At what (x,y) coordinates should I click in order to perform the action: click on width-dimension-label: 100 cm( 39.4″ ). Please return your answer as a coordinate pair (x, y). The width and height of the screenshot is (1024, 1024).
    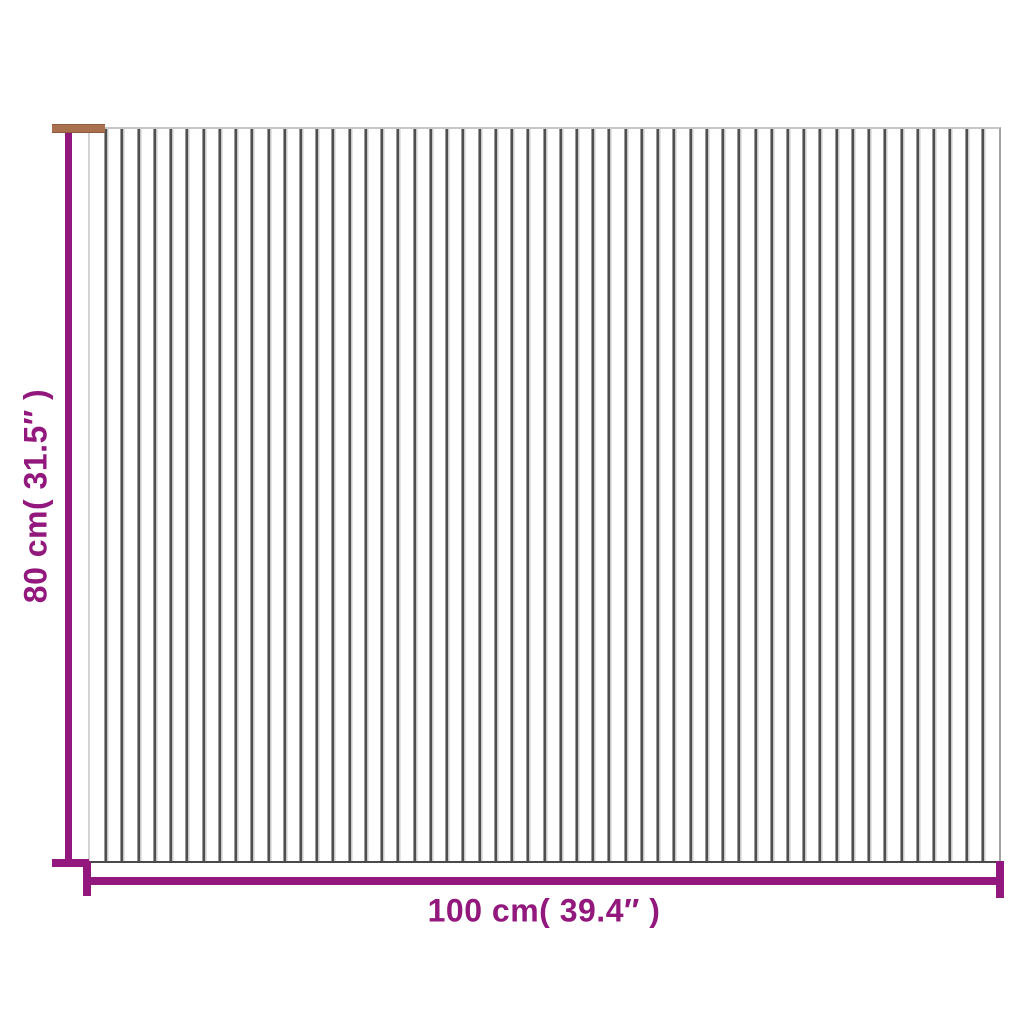
    Looking at the image, I should click on (544, 910).